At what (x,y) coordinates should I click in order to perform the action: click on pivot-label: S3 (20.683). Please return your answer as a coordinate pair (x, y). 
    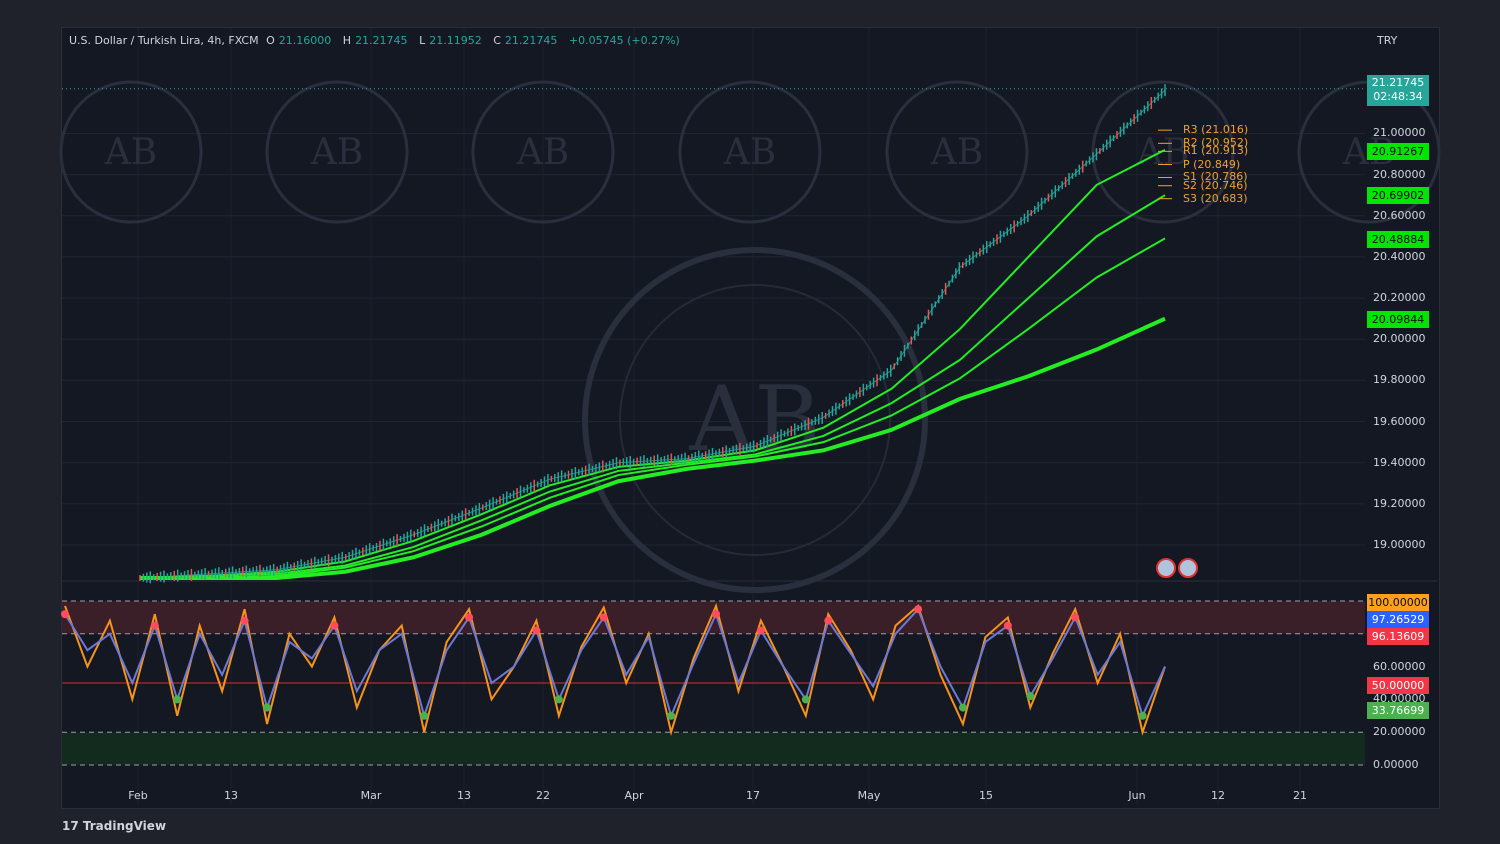
    Looking at the image, I should click on (1215, 198).